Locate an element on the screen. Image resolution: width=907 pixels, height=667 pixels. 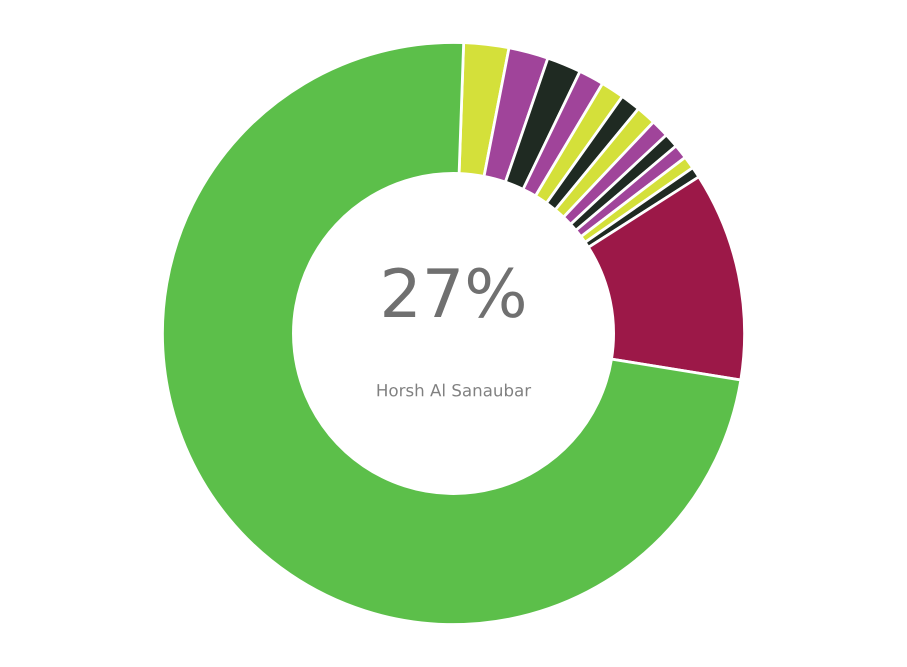
text: Horsh Al Sanaubar is located at coordinates (455, 390).